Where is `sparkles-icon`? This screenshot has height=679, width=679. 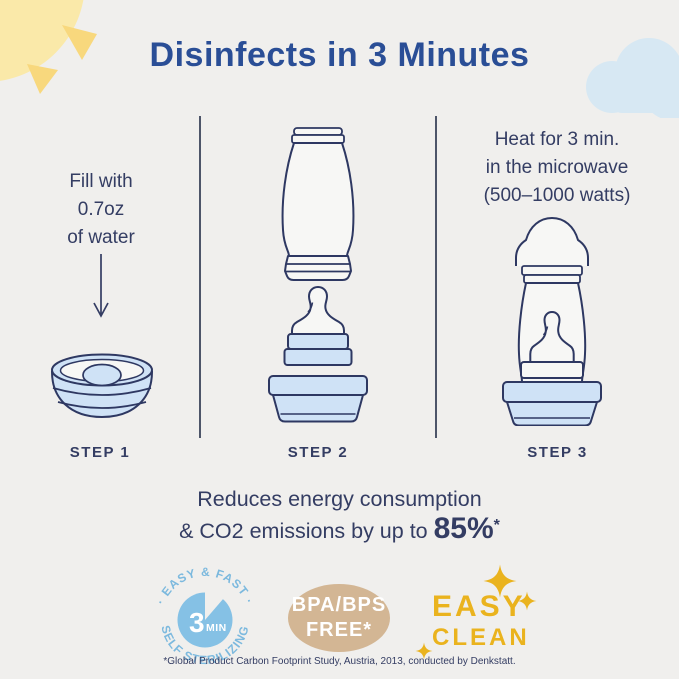 sparkles-icon is located at coordinates (476, 612).